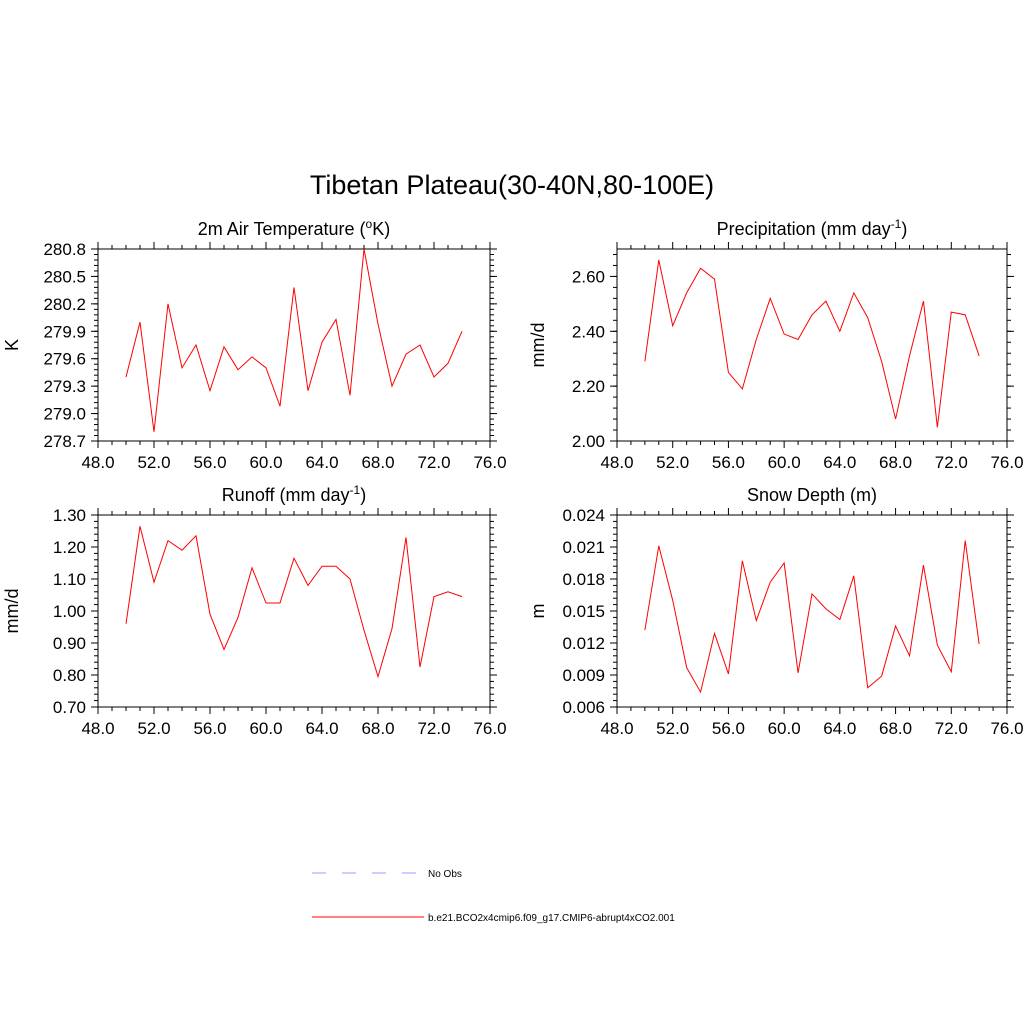 The height and width of the screenshot is (1024, 1024). What do you see at coordinates (583, 579) in the screenshot?
I see `y-tick-label: 0.018` at bounding box center [583, 579].